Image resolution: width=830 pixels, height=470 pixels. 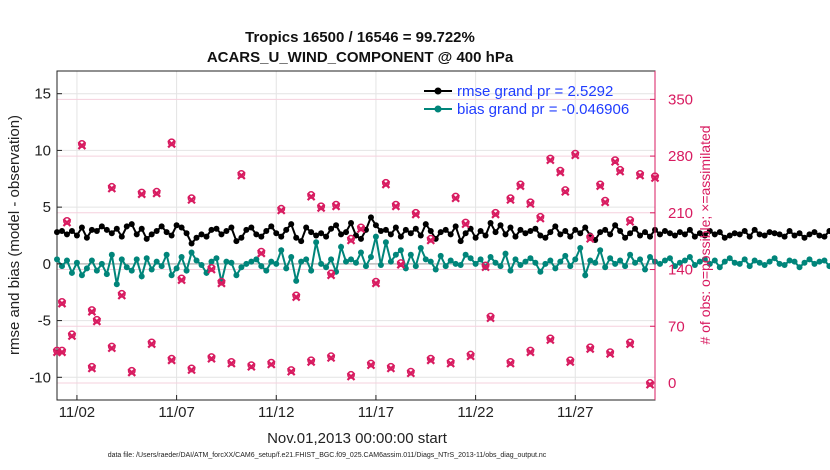 I want to click on y2-tick-label-5: 350, so click(x=680, y=99).